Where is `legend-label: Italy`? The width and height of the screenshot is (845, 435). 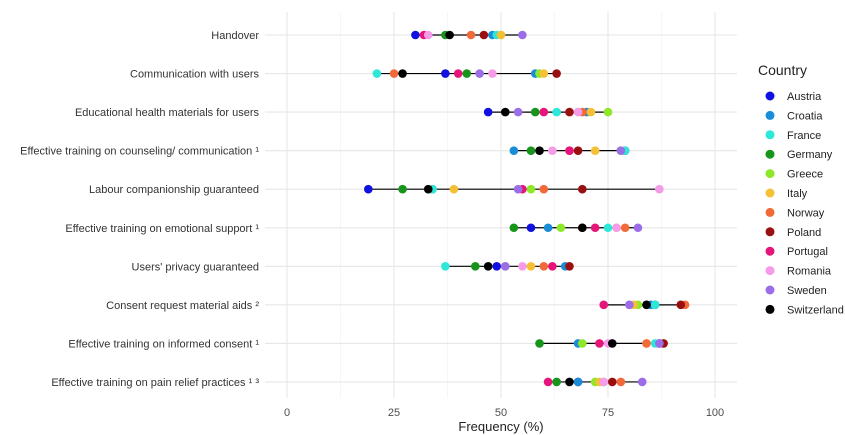
legend-label: Italy is located at coordinates (797, 194).